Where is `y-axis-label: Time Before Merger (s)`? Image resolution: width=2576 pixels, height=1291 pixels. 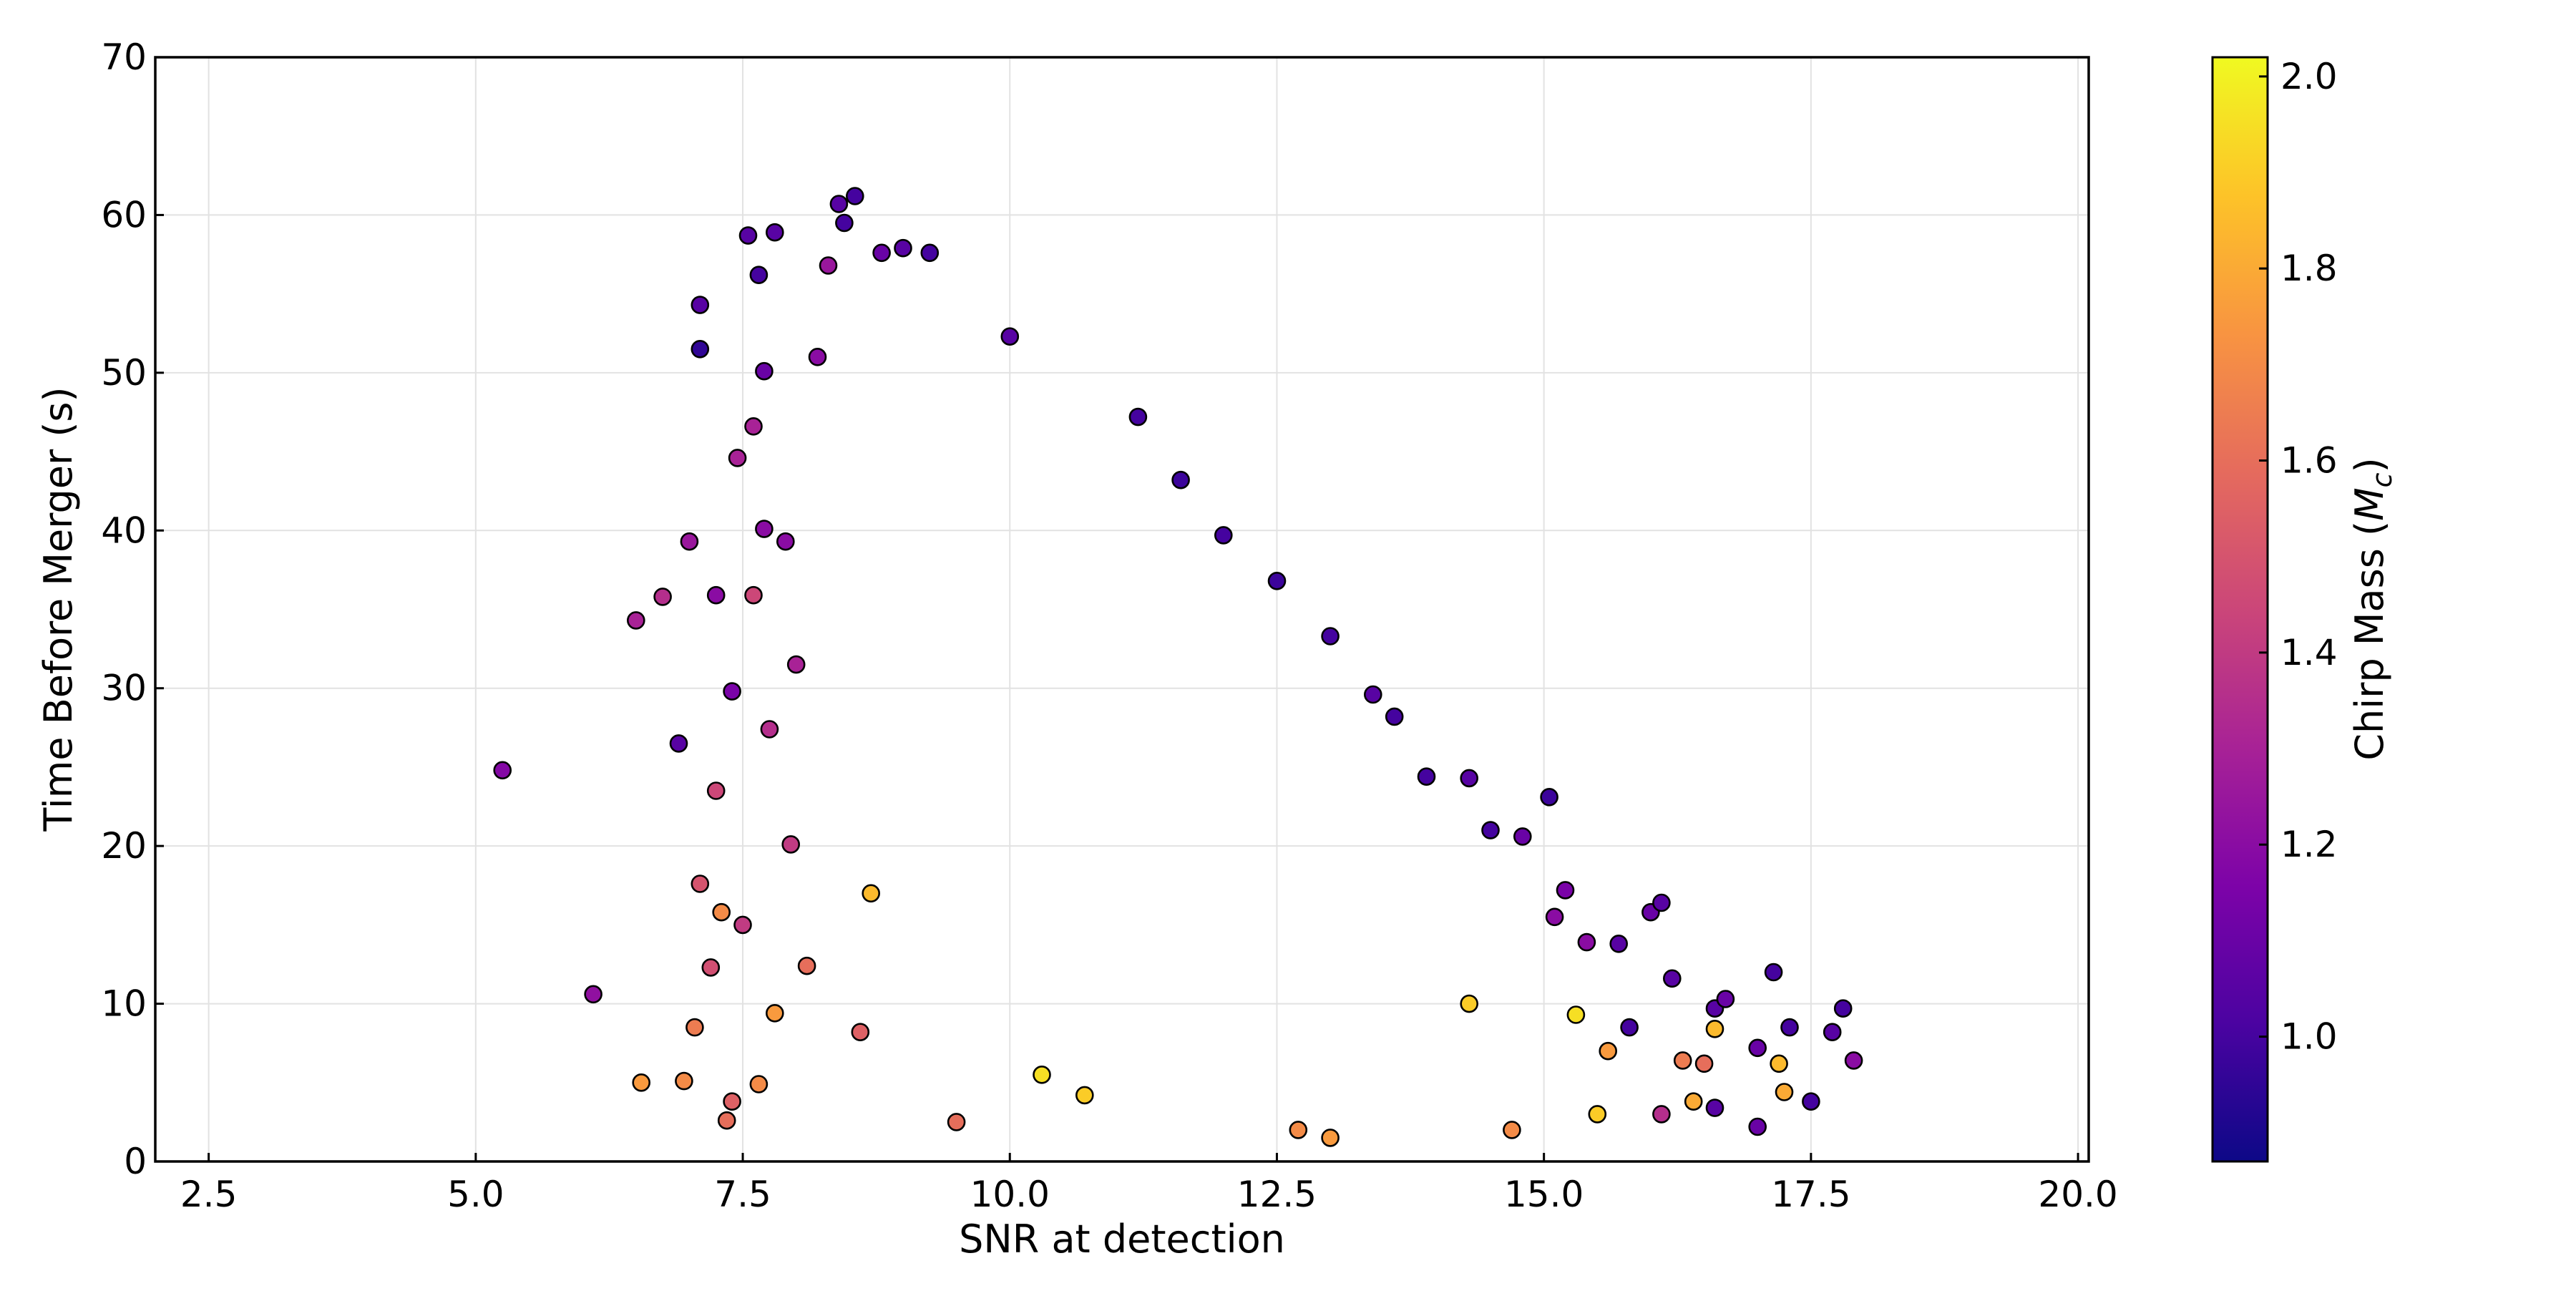
y-axis-label: Time Before Merger (s) is located at coordinates (59, 609).